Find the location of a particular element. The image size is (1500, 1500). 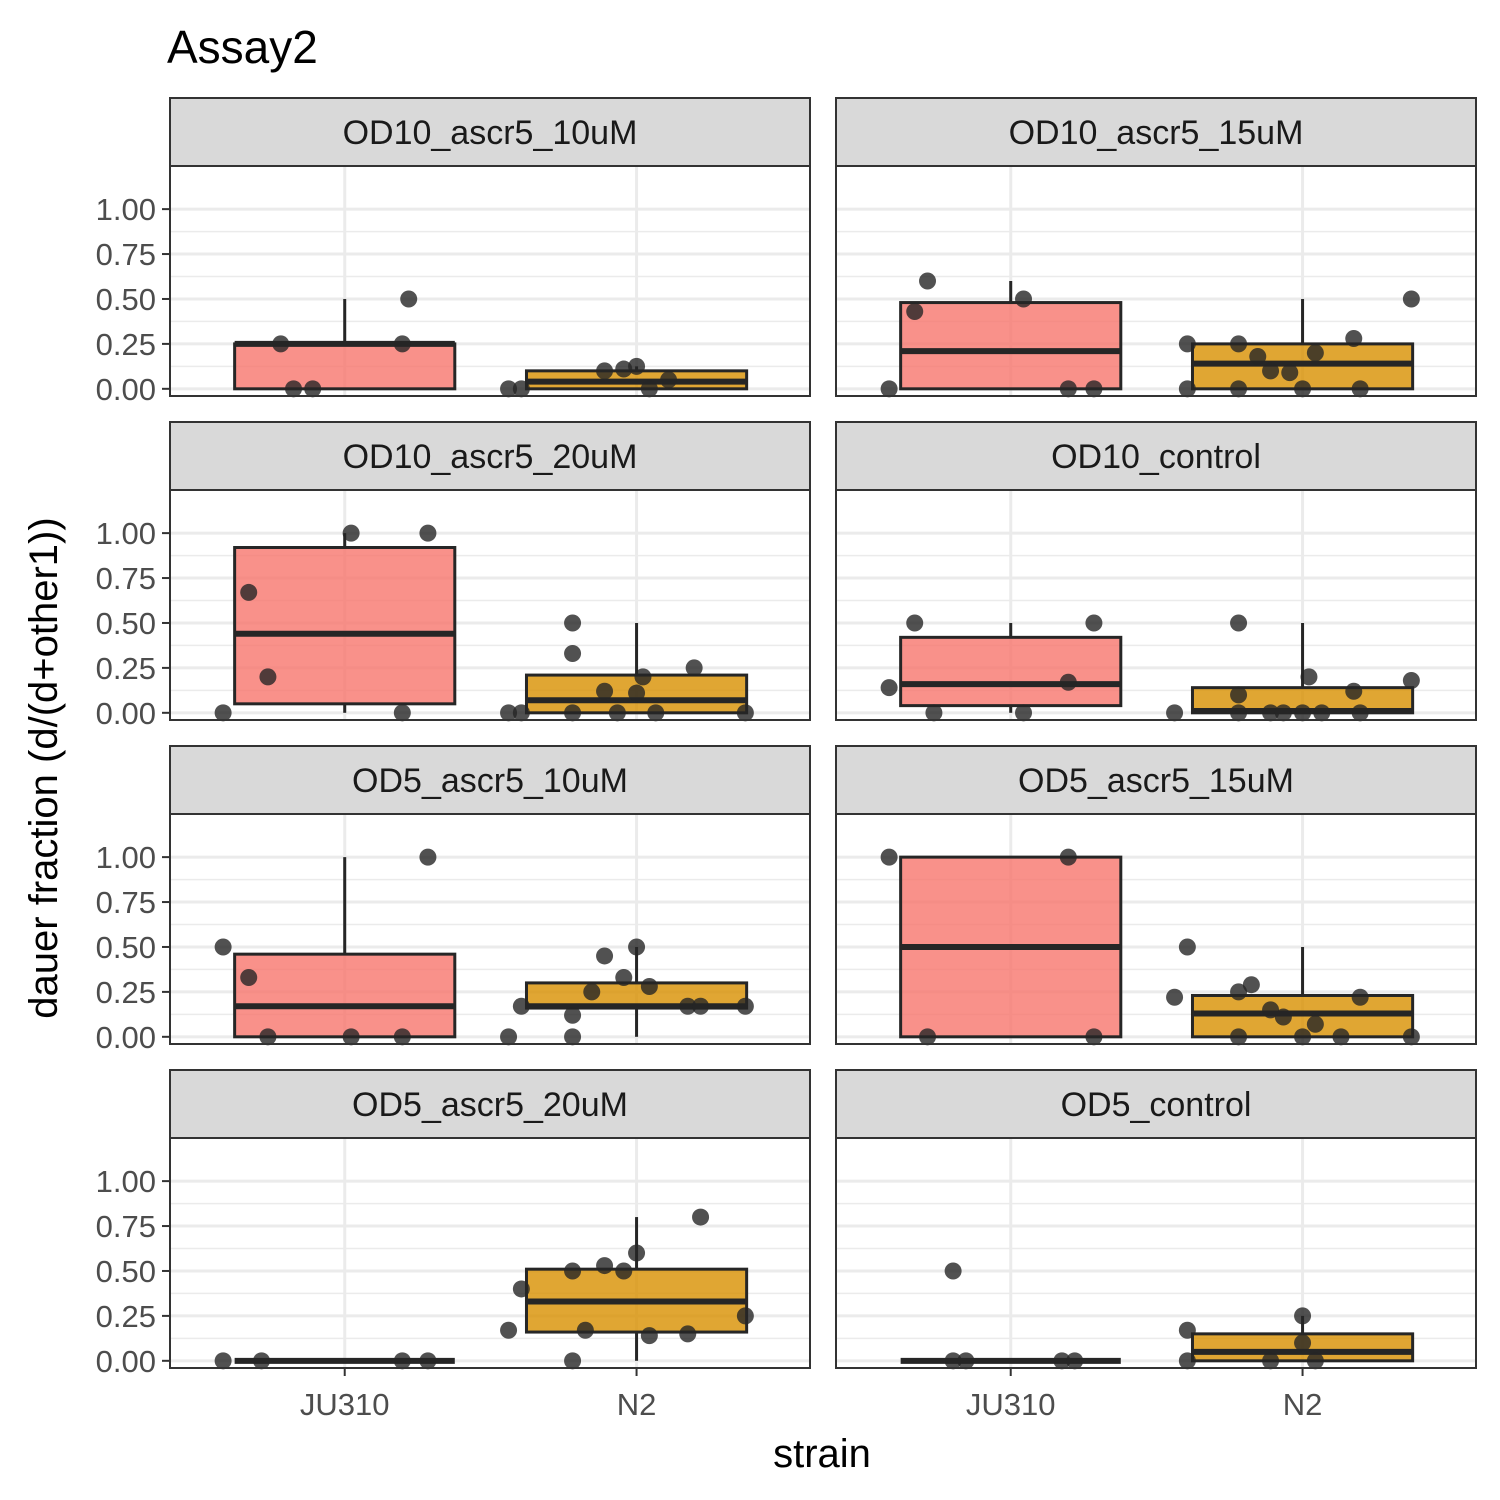

facet-strip-label: OD5_ascr5_15uM is located at coordinates (1156, 781).